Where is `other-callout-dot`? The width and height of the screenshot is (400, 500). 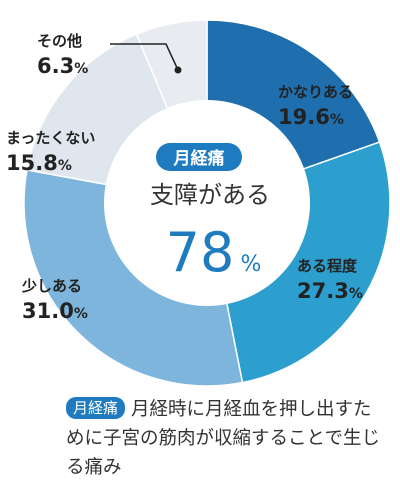 other-callout-dot is located at coordinates (178, 70).